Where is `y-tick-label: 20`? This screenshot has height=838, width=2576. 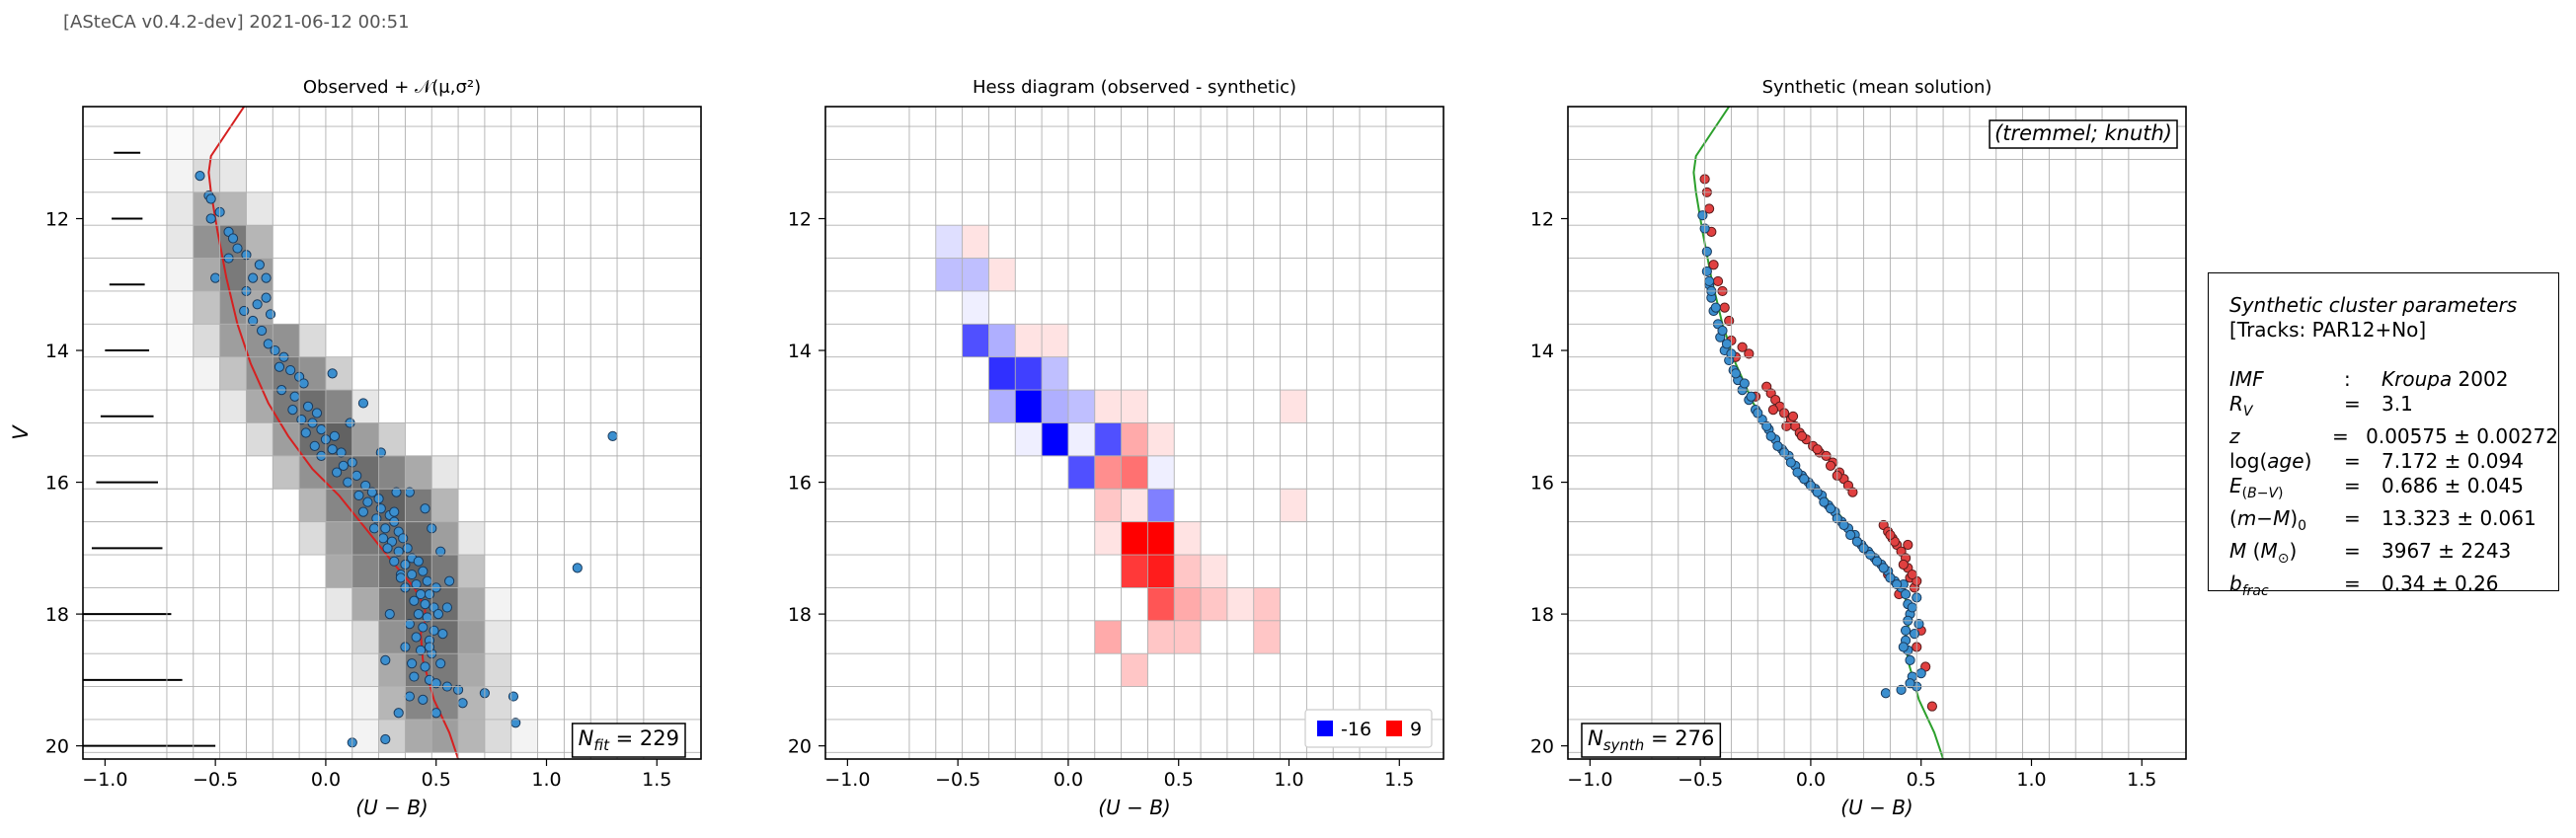
y-tick-label: 20 is located at coordinates (800, 747).